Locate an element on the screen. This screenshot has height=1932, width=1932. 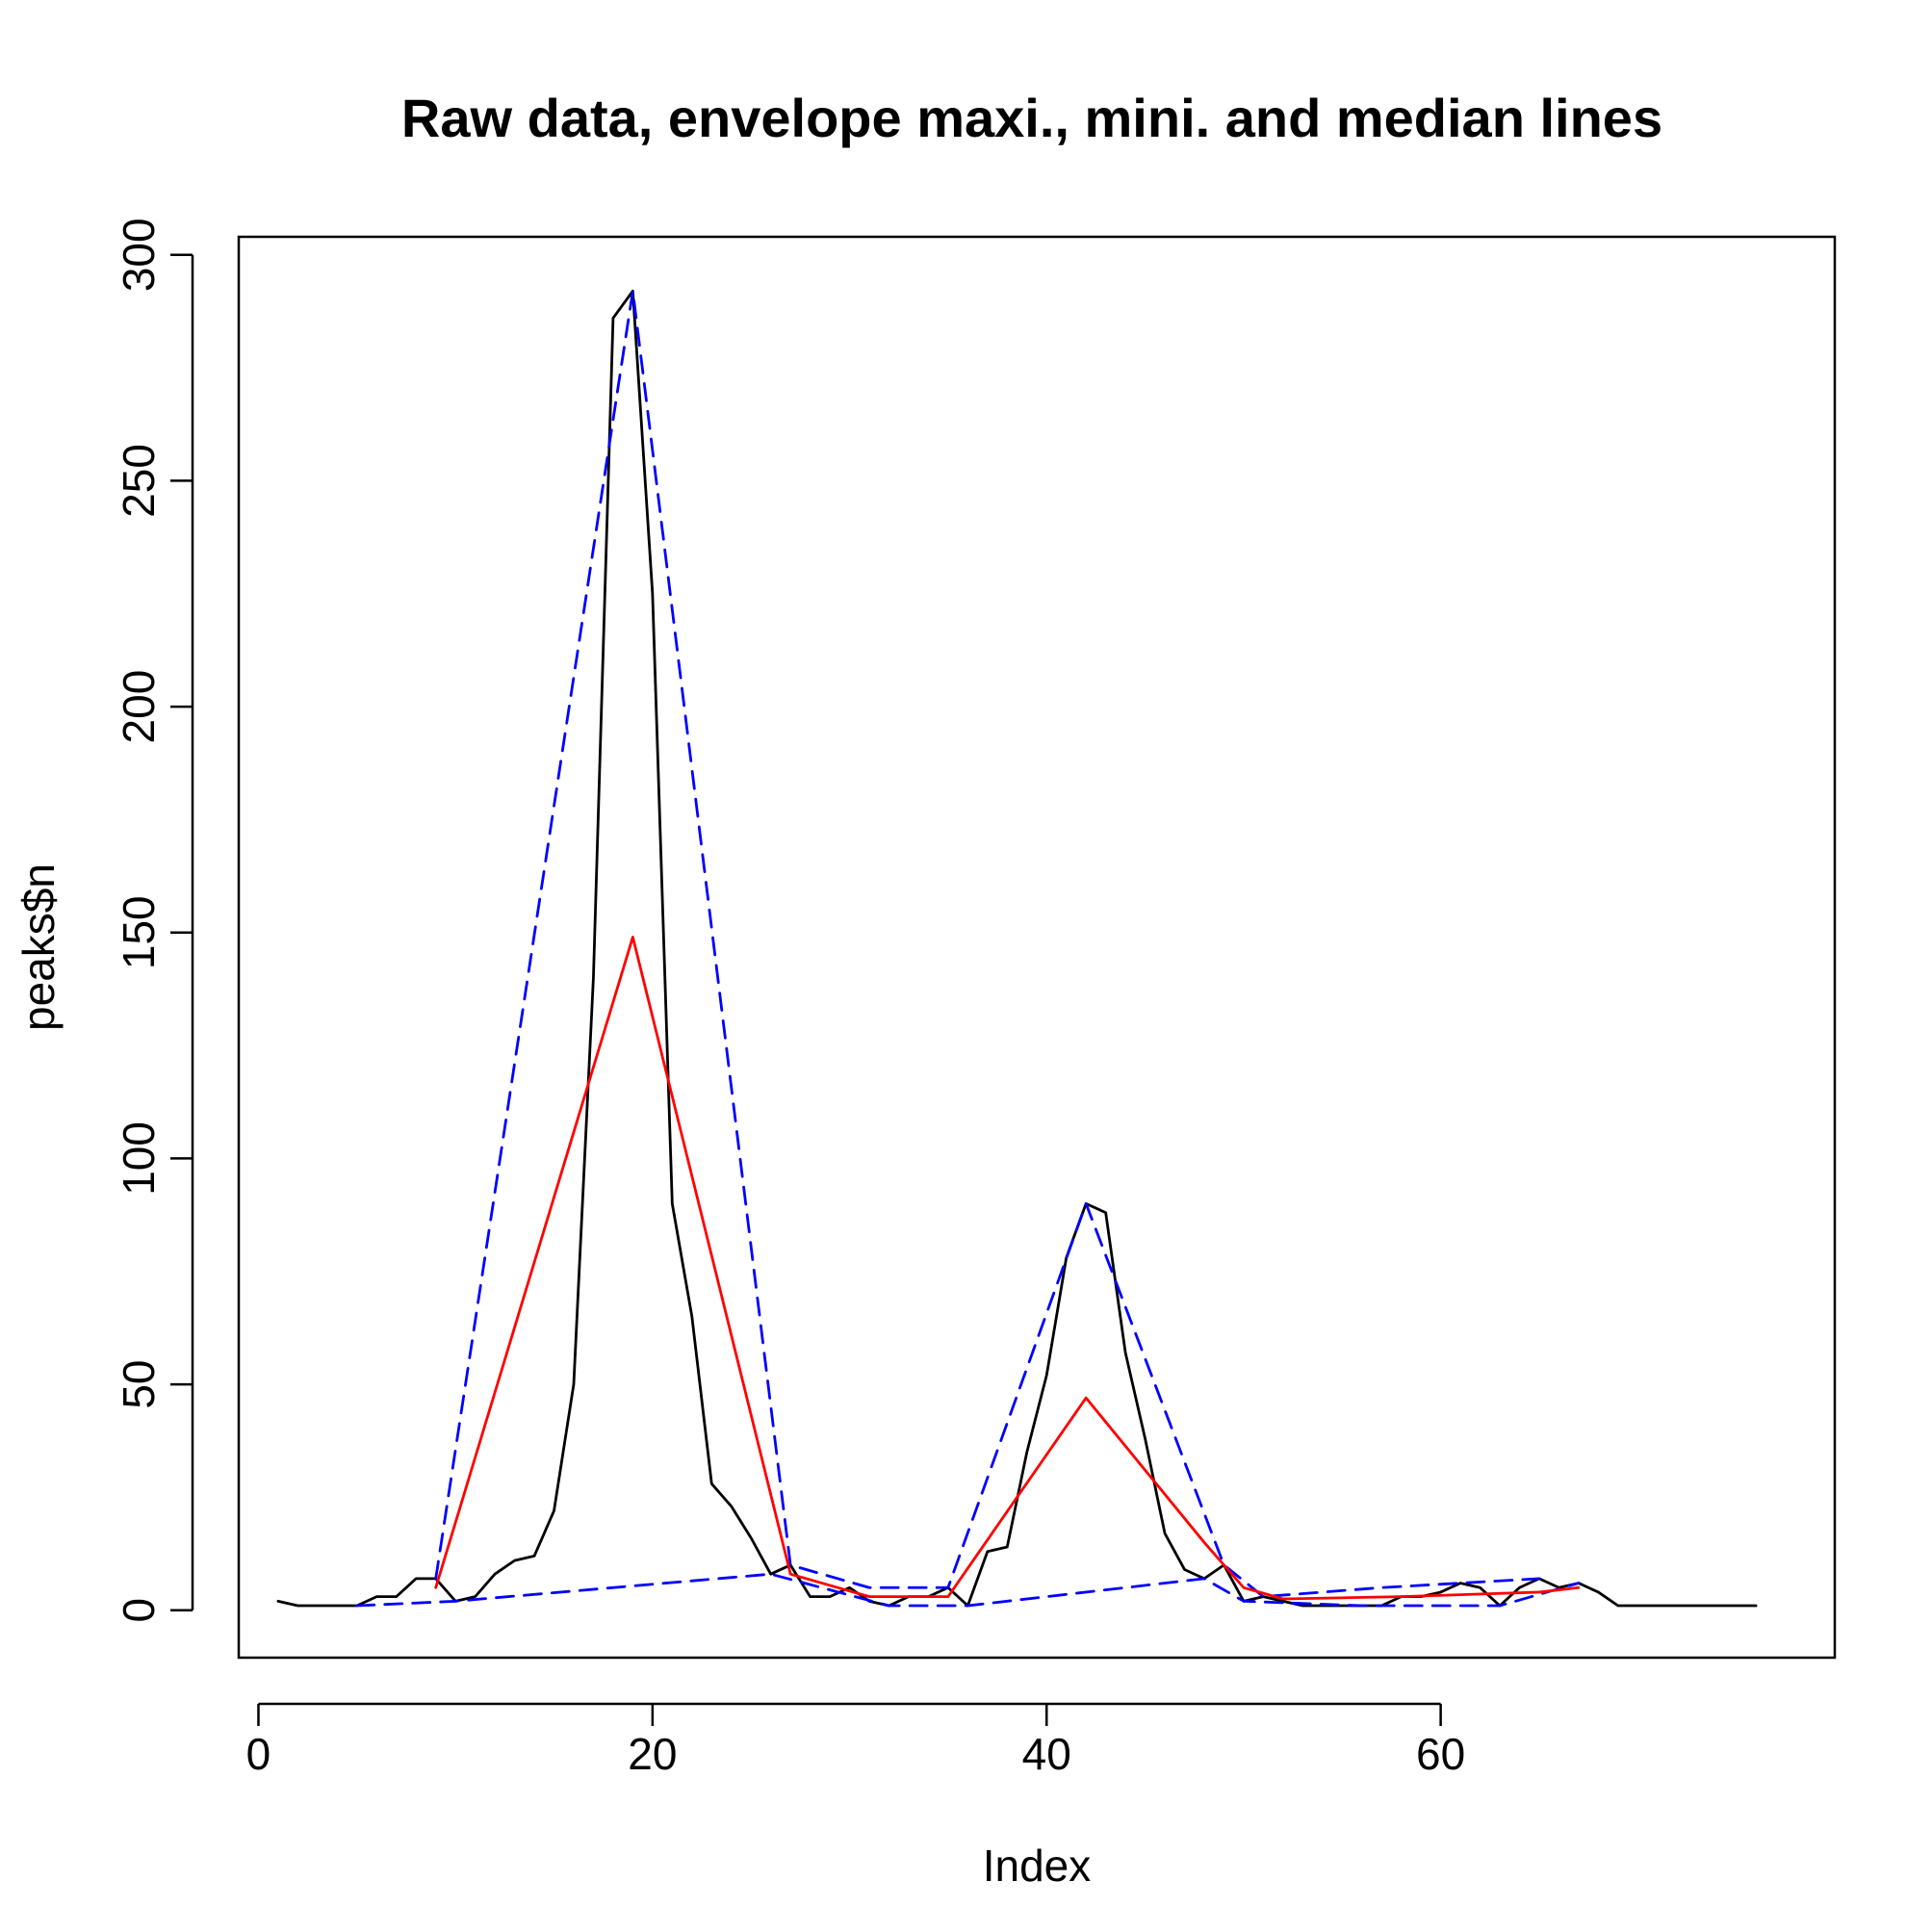
x-axis: 0 20 40 60 is located at coordinates (856, 1741).